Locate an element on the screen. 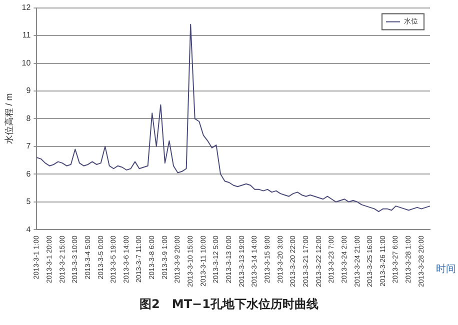 The width and height of the screenshot is (458, 325). y-axis-title: 水位高程 / m is located at coordinates (9, 118).